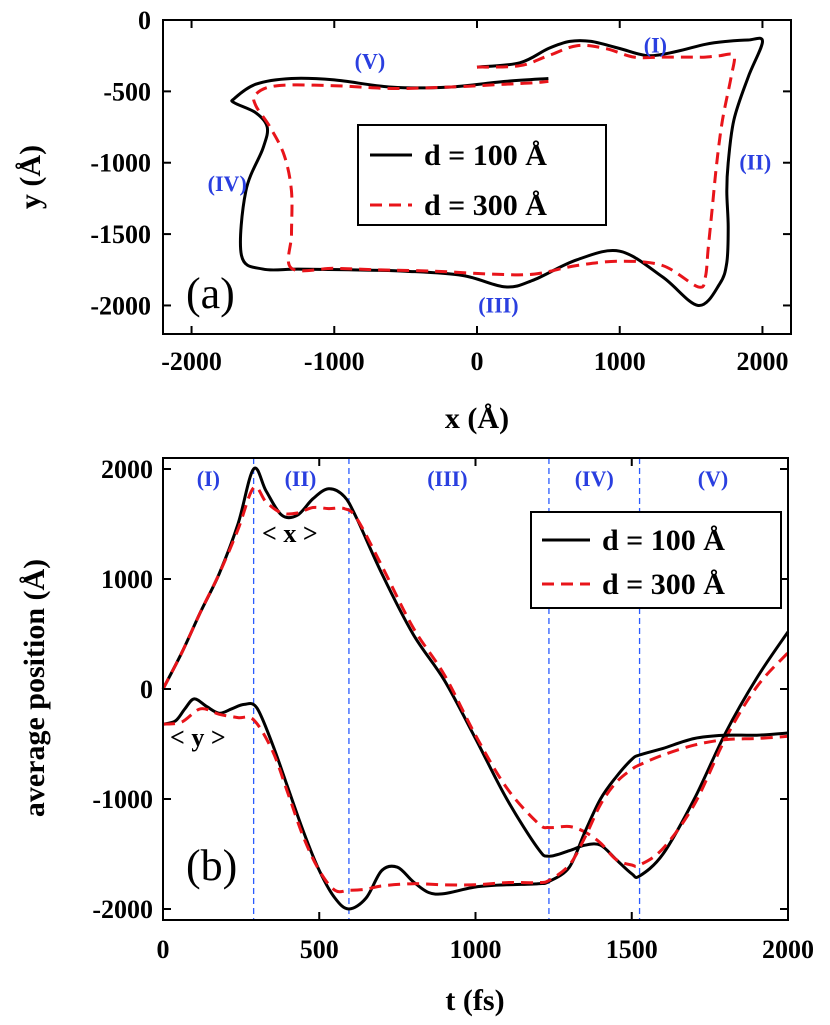 The width and height of the screenshot is (830, 1025). Describe the element at coordinates (663, 584) in the screenshot. I see `panel-b-legend-label-300: d = 300 Å` at that location.